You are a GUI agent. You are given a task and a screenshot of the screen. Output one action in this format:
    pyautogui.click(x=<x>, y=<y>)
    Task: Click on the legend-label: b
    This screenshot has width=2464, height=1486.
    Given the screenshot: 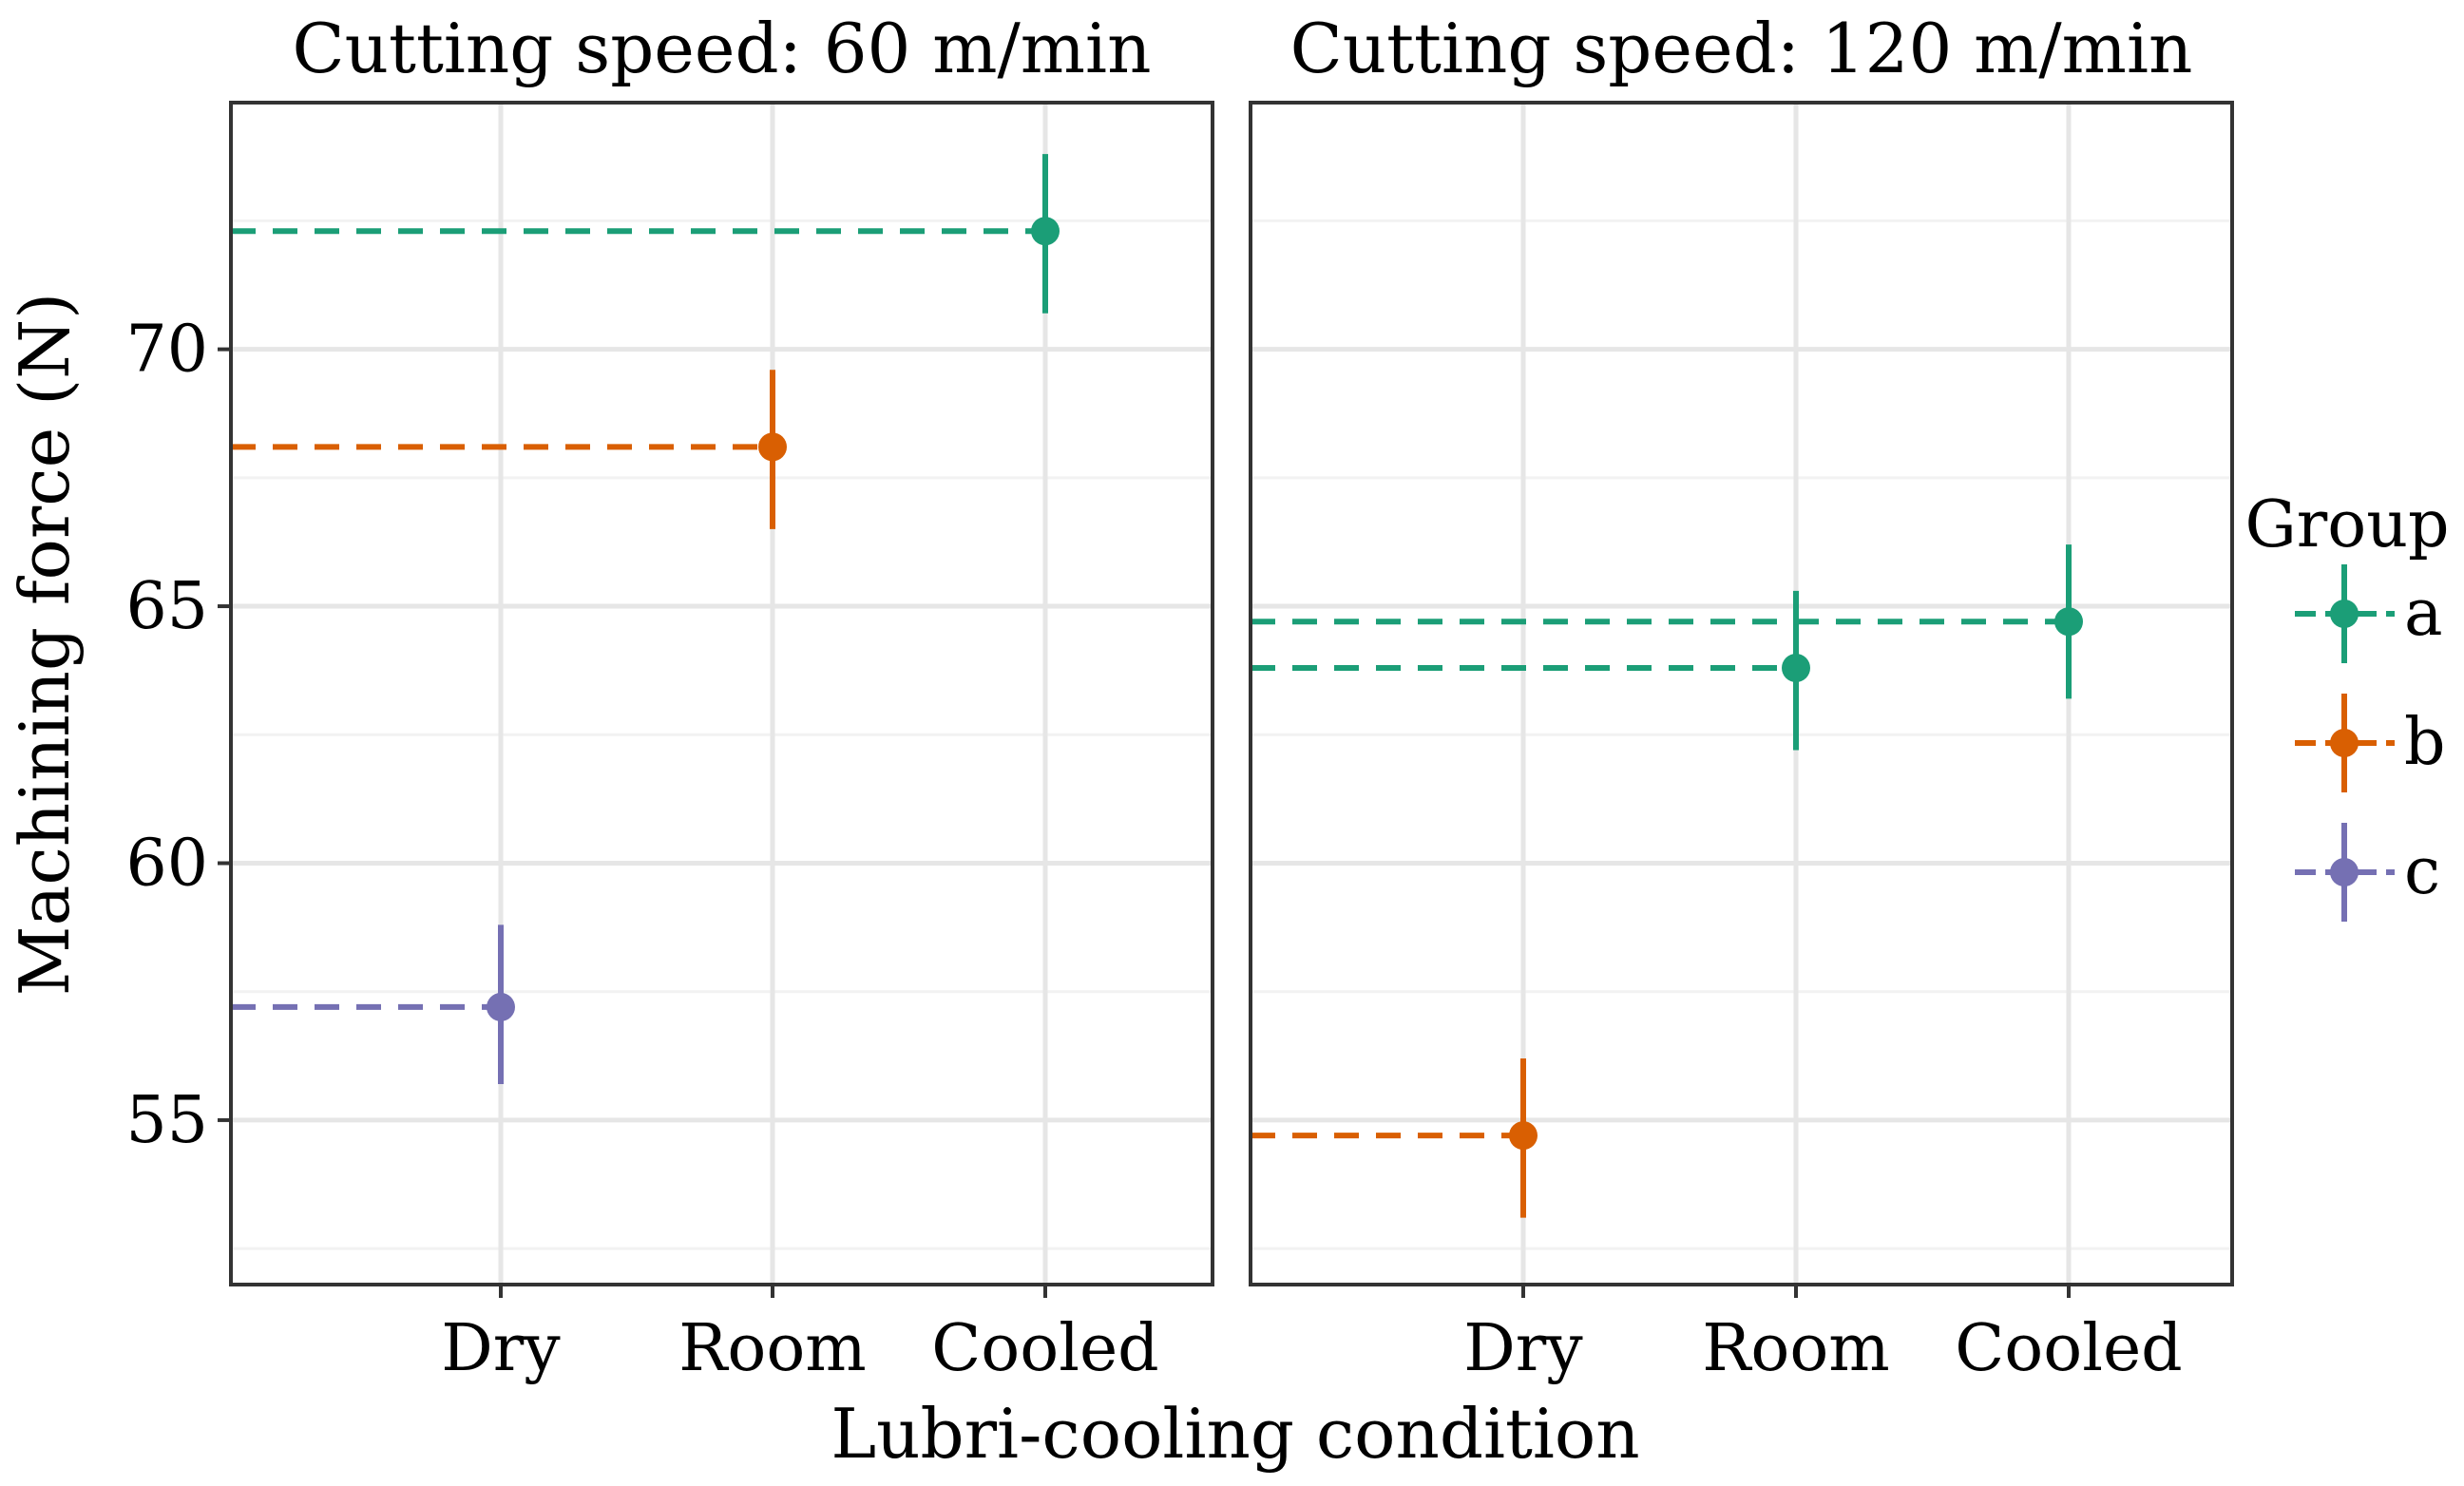 What is the action you would take?
    pyautogui.click(x=2425, y=742)
    